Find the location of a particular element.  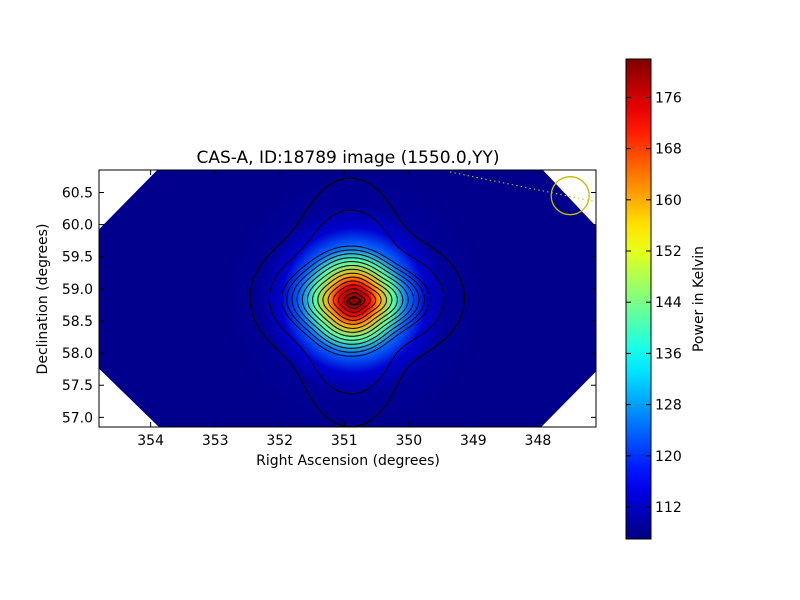

x-tick-label: 350 is located at coordinates (408, 441).